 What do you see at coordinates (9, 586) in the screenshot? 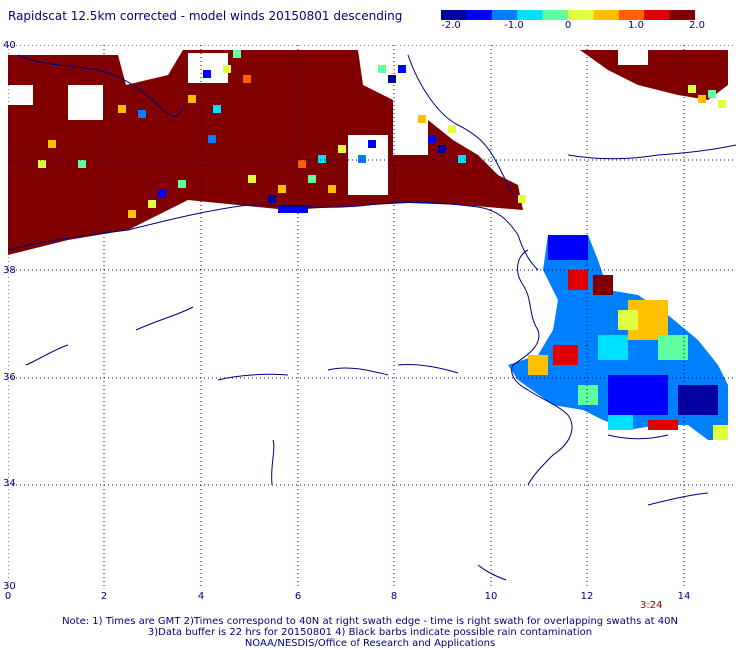
I see `lat-label: 30` at bounding box center [9, 586].